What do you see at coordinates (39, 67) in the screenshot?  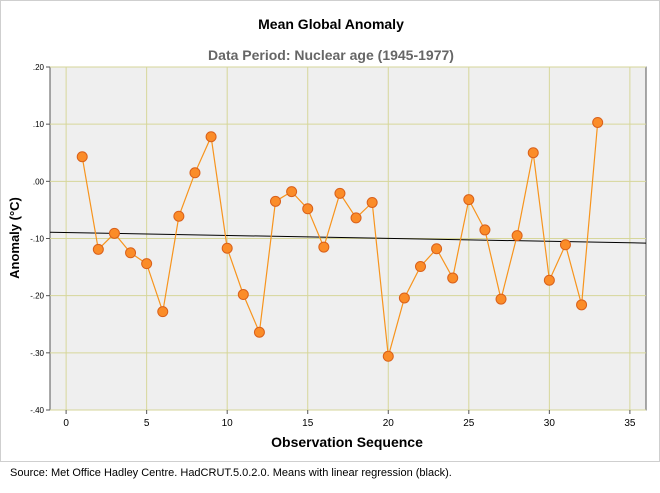 I see `y-tick-label: .20` at bounding box center [39, 67].